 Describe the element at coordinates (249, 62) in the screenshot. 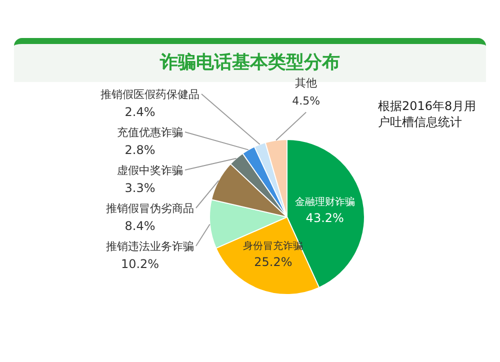

I see `chart-title: 诈骗电话基本类型分布` at that location.